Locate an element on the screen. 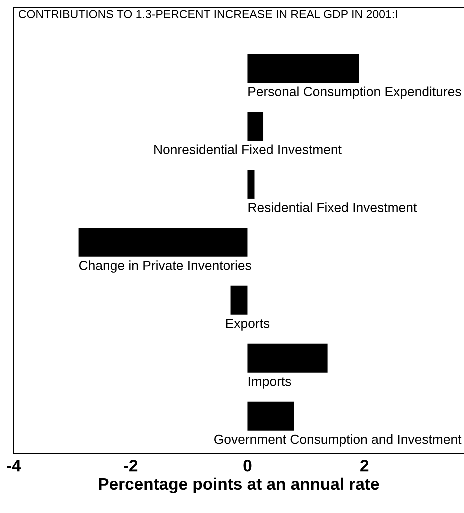 The height and width of the screenshot is (513, 464). y-tick-label: Change in Private Inventories is located at coordinates (165, 266).